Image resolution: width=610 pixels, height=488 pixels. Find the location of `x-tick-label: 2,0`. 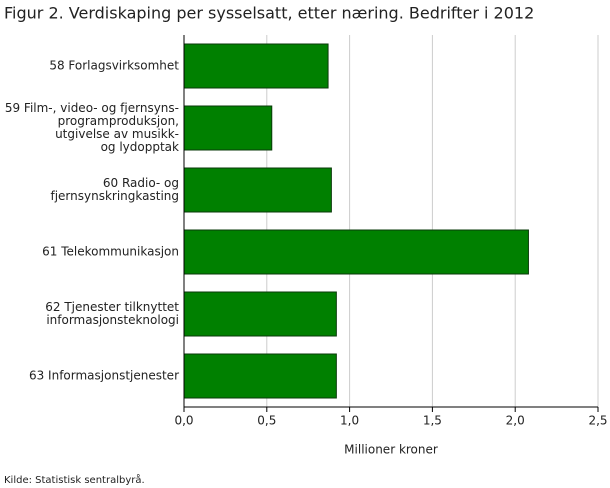

x-tick-label: 2,0 is located at coordinates (515, 421).